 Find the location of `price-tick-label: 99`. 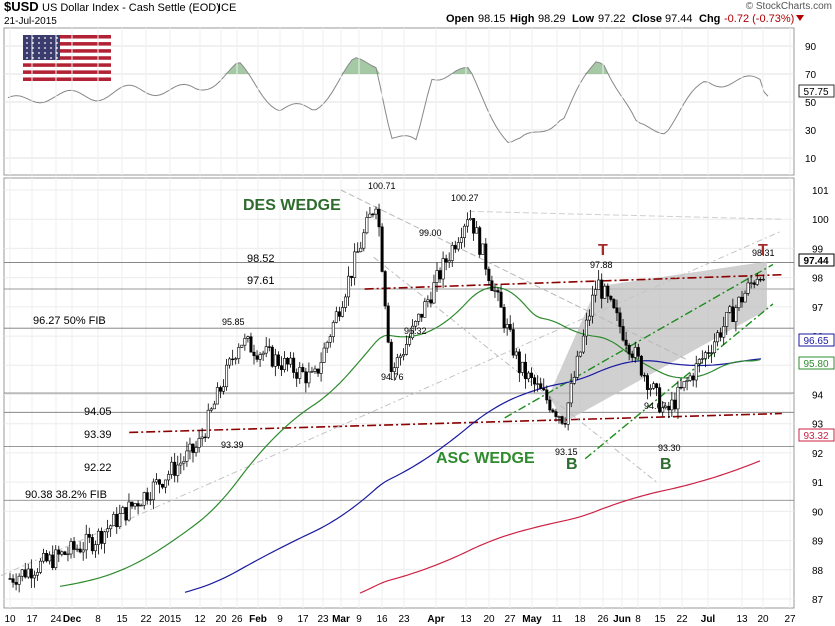

price-tick-label: 99 is located at coordinates (818, 249).